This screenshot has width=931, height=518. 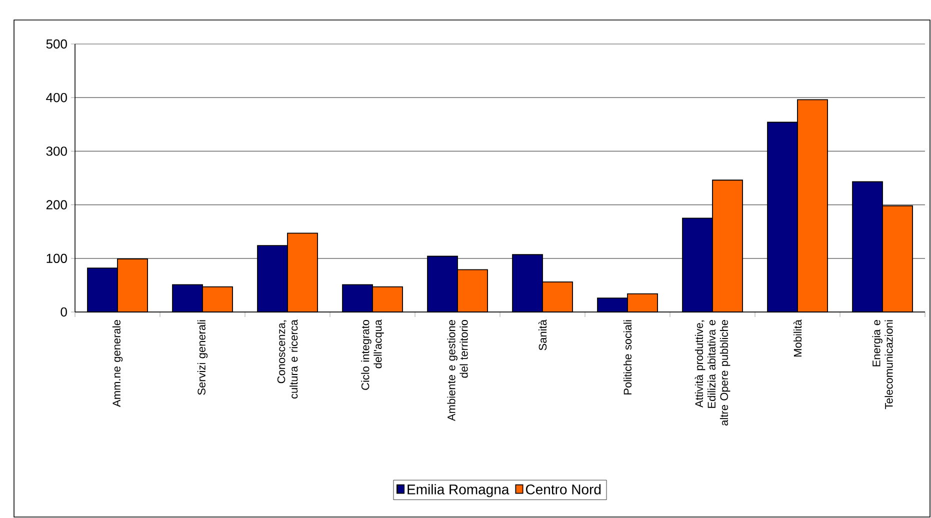 What do you see at coordinates (542, 335) in the screenshot?
I see `x-tick-label: Sanità` at bounding box center [542, 335].